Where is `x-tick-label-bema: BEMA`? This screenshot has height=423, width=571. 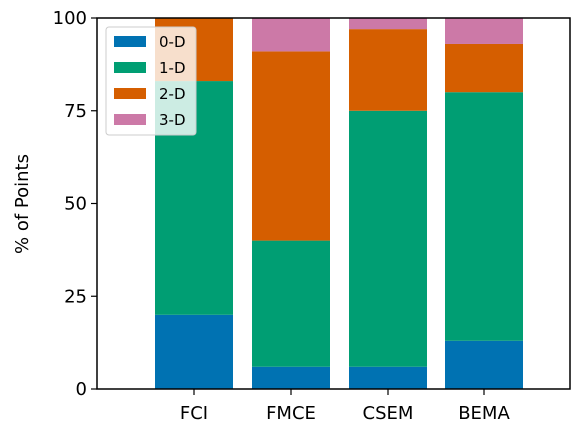 x-tick-label-bema: BEMA is located at coordinates (484, 413).